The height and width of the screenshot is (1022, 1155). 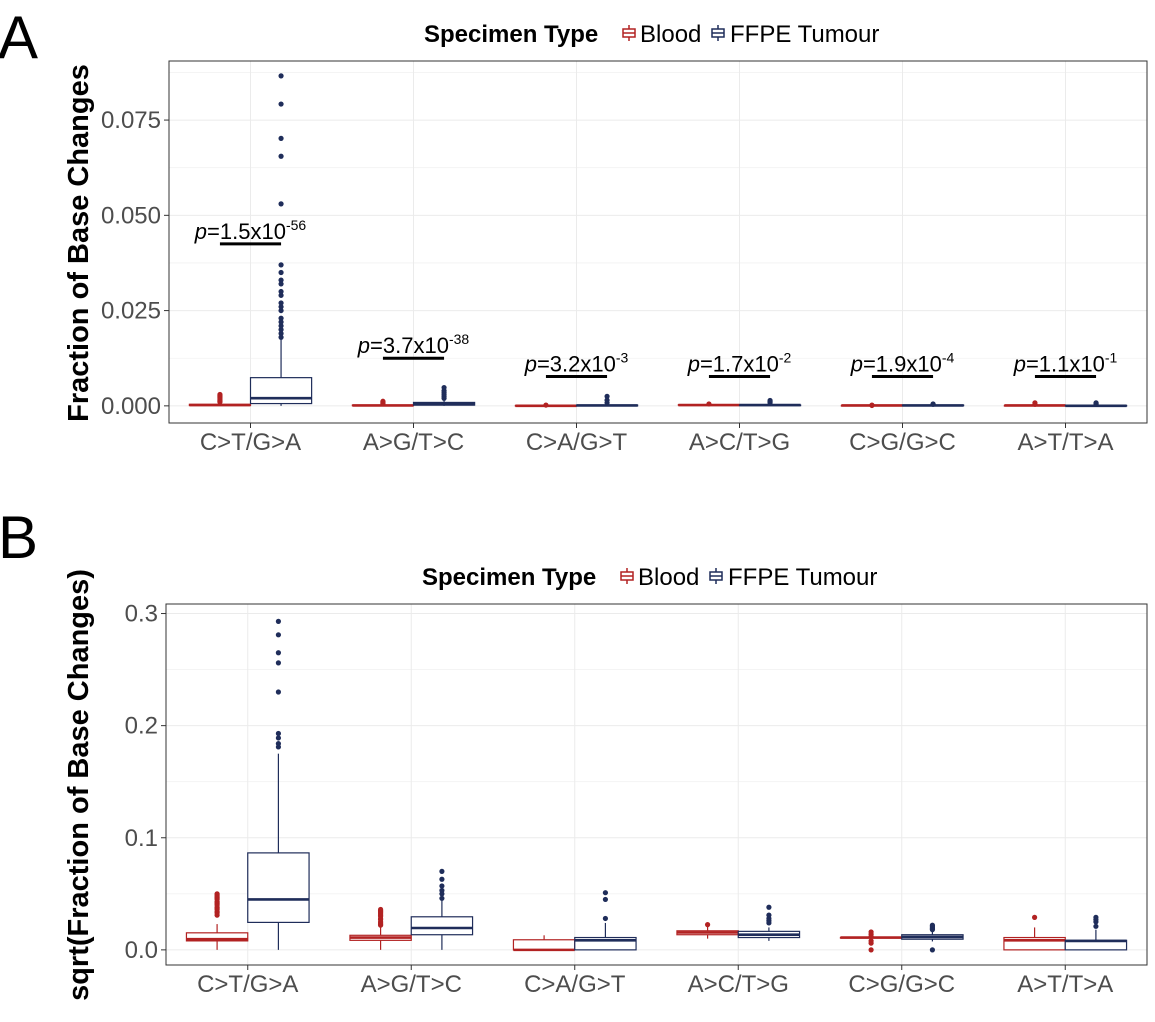 What do you see at coordinates (79, 243) in the screenshot?
I see `panel-a-y-axis-label: Fraction of Base Changes` at bounding box center [79, 243].